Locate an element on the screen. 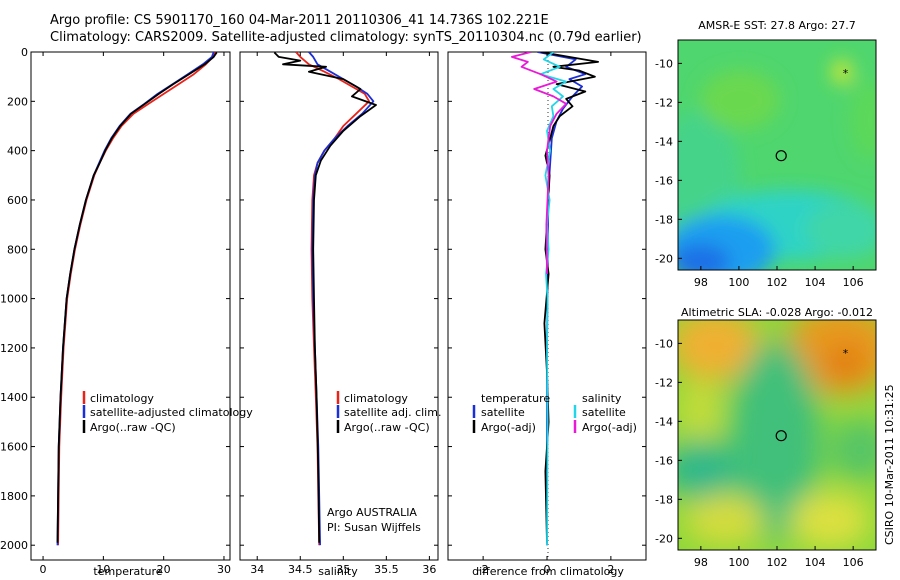 The image size is (900, 580). legend-label-satellite: satellite-adjusted climatology is located at coordinates (171, 412).